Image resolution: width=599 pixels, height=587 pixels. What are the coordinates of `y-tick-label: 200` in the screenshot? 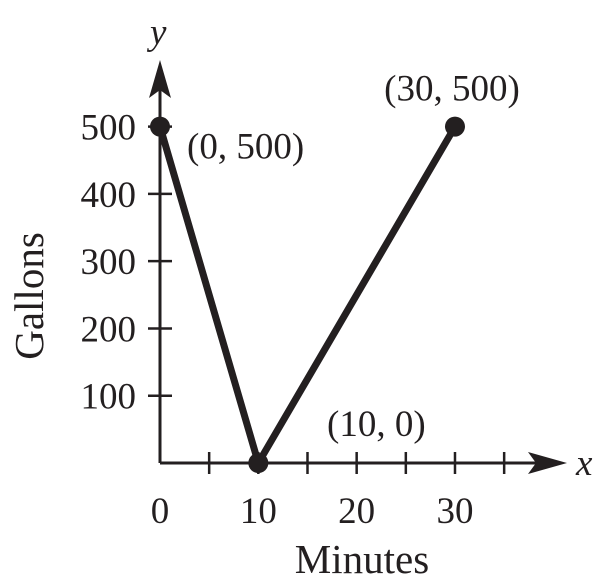 It's located at (109, 329).